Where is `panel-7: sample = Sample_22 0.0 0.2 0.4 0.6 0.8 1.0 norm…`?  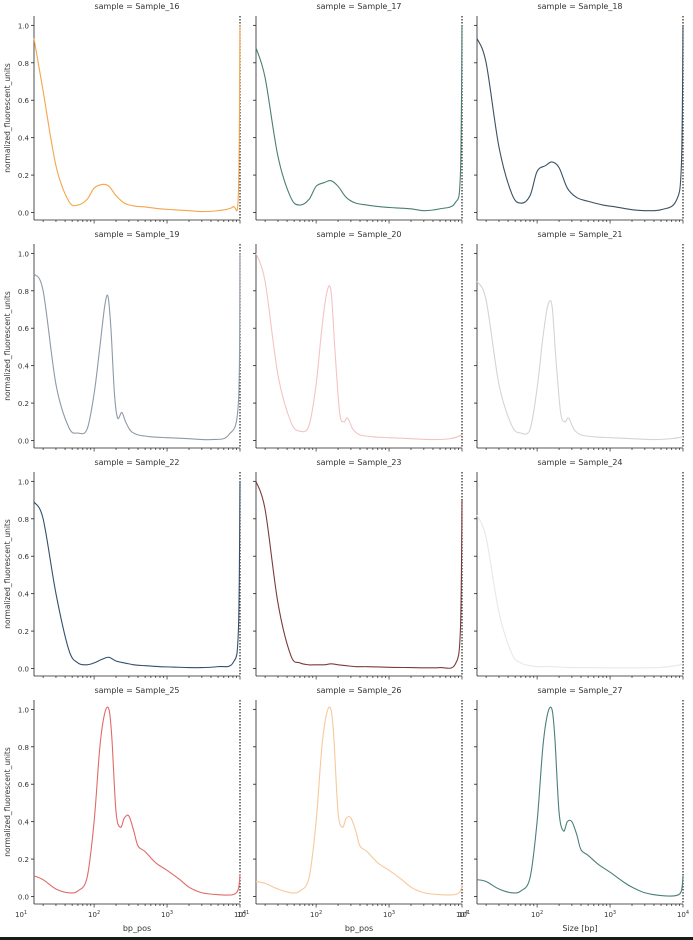
panel-7: sample = Sample_22 0.0 0.2 0.4 0.6 0.8 1.0 norm… is located at coordinates (122, 569).